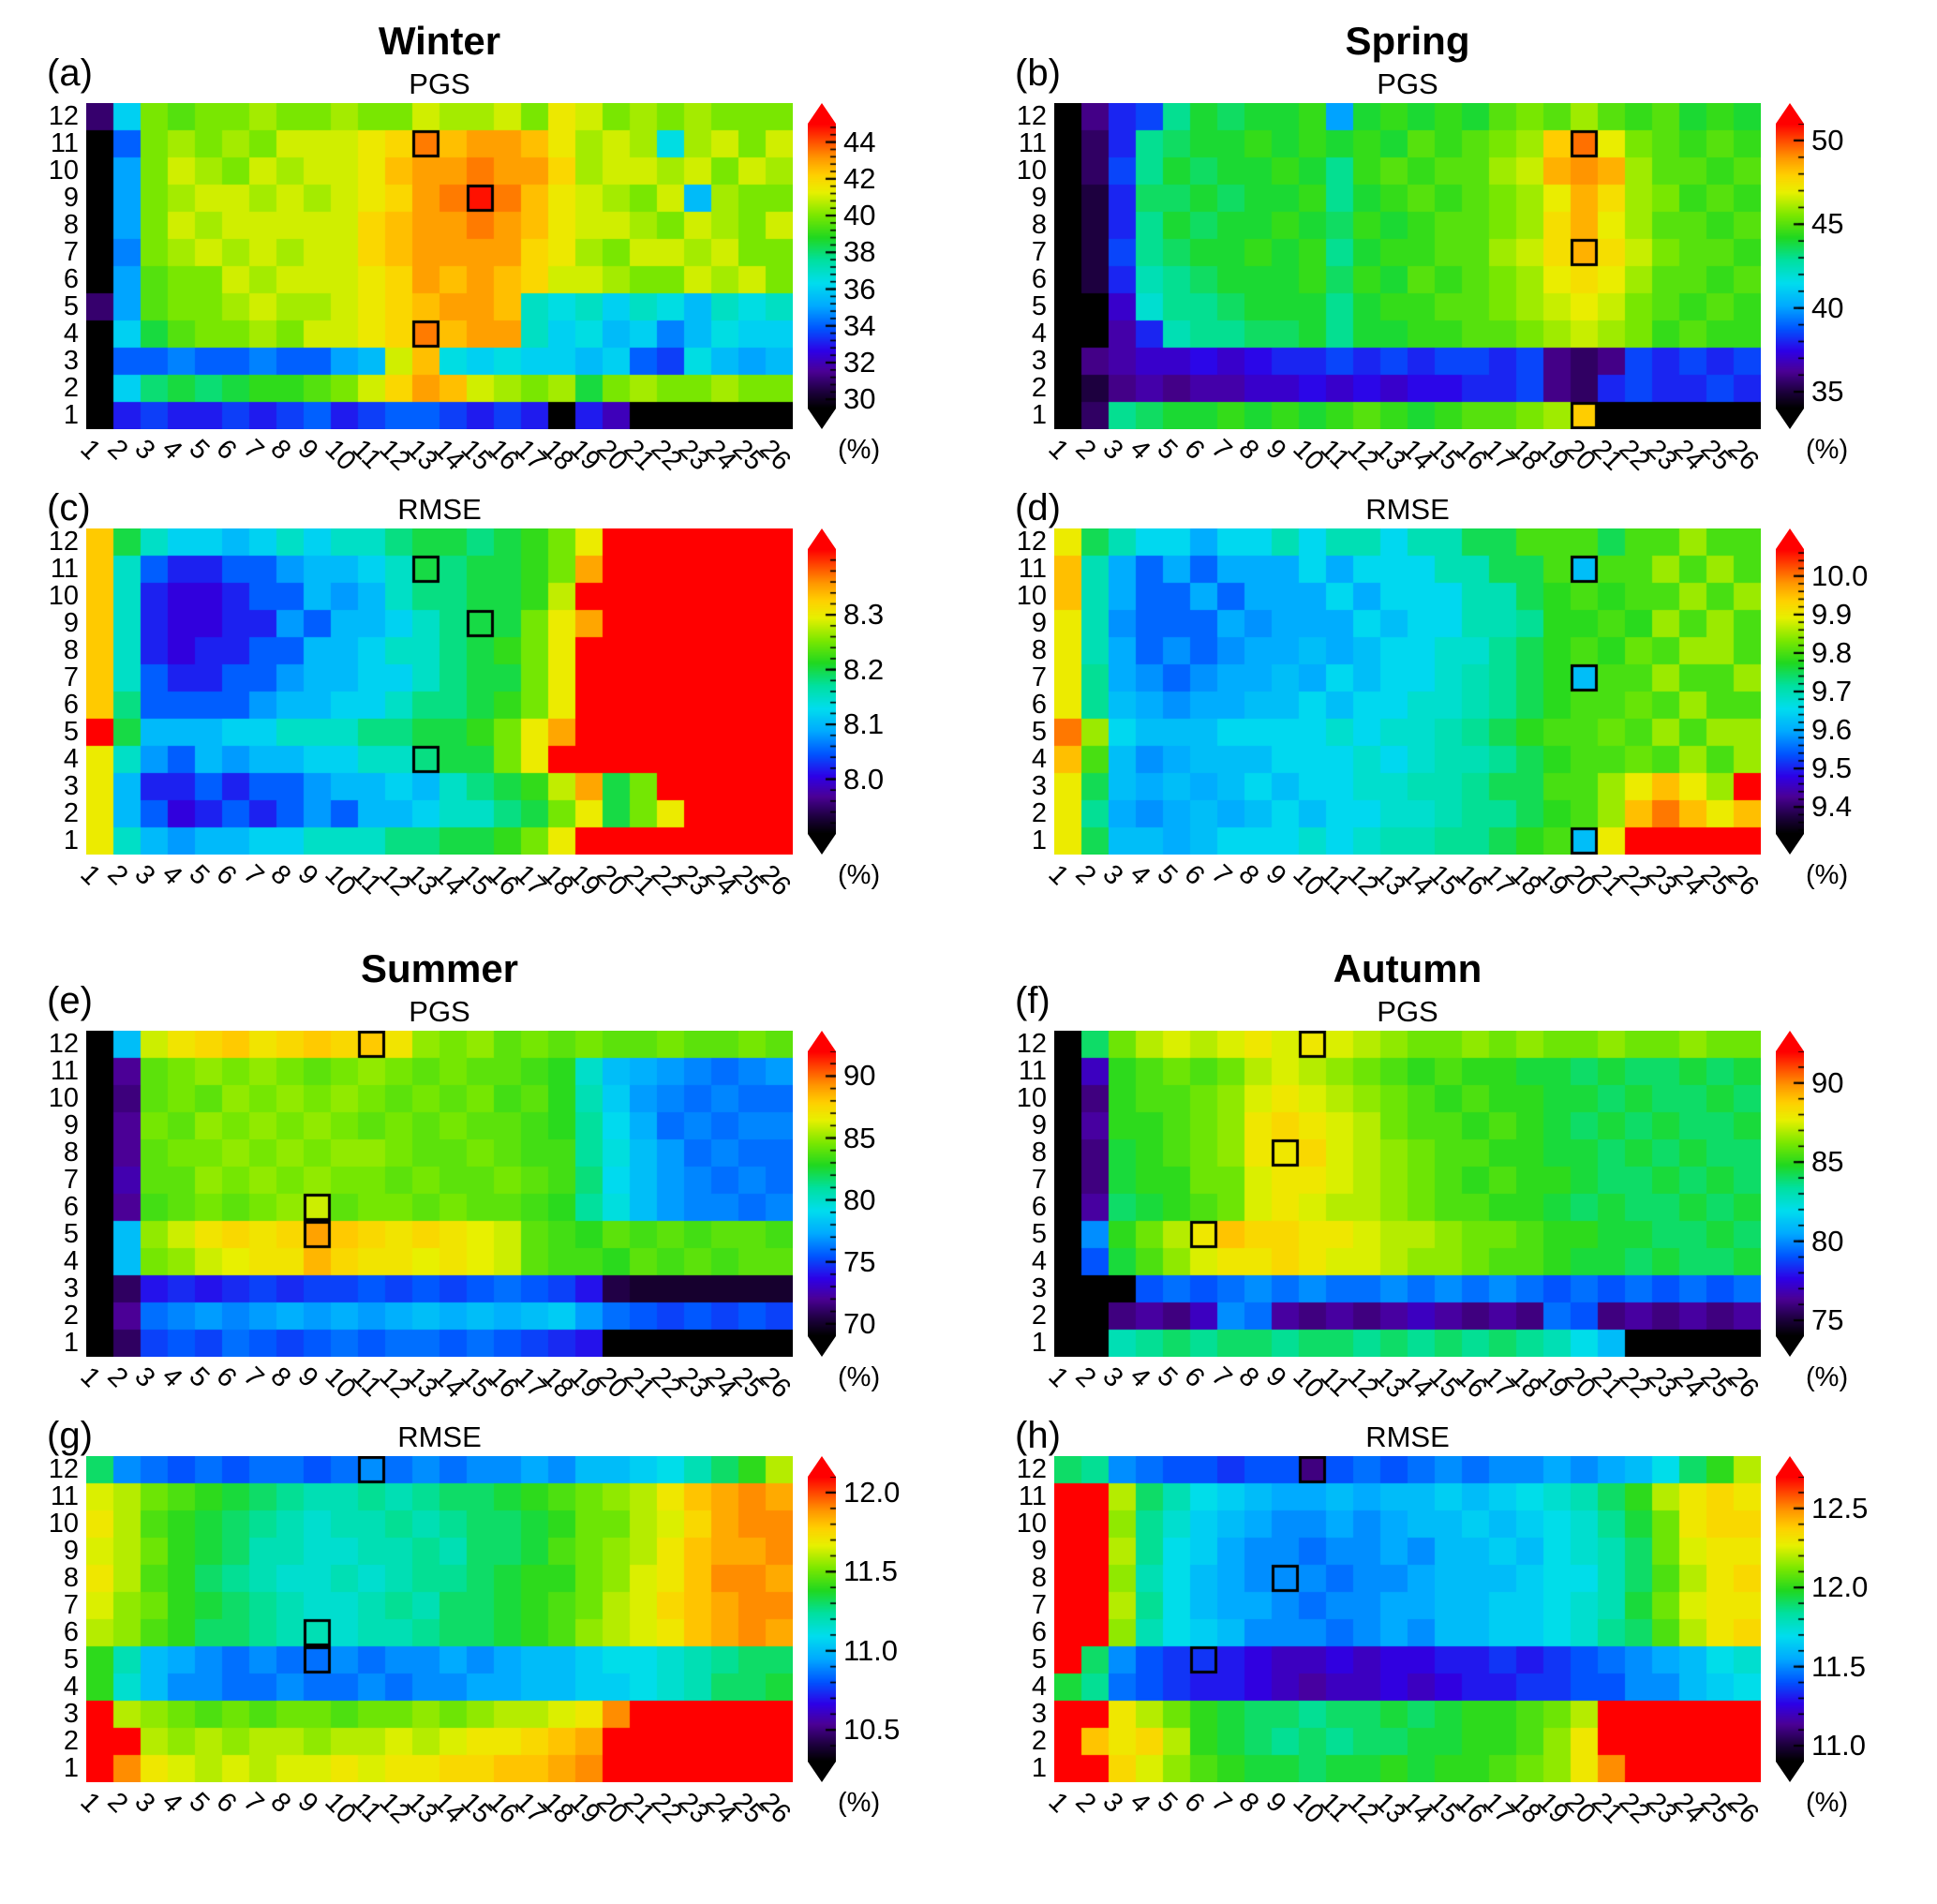  What do you see at coordinates (859, 252) in the screenshot?
I see `colorbar-tick-label: 38` at bounding box center [859, 252].